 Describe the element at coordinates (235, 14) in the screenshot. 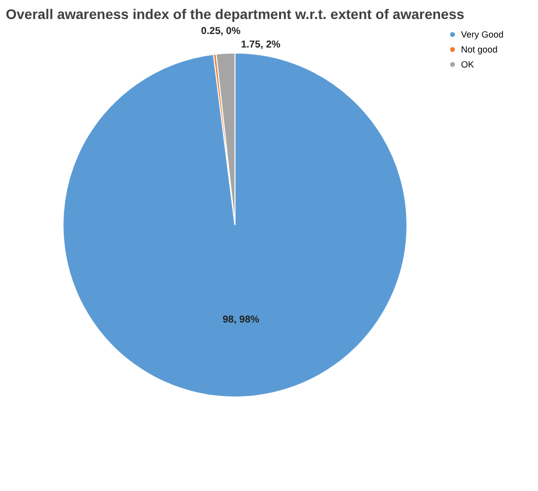

I see `chart-title: Overall awareness index of the department w.r.t. extent of awareness` at that location.